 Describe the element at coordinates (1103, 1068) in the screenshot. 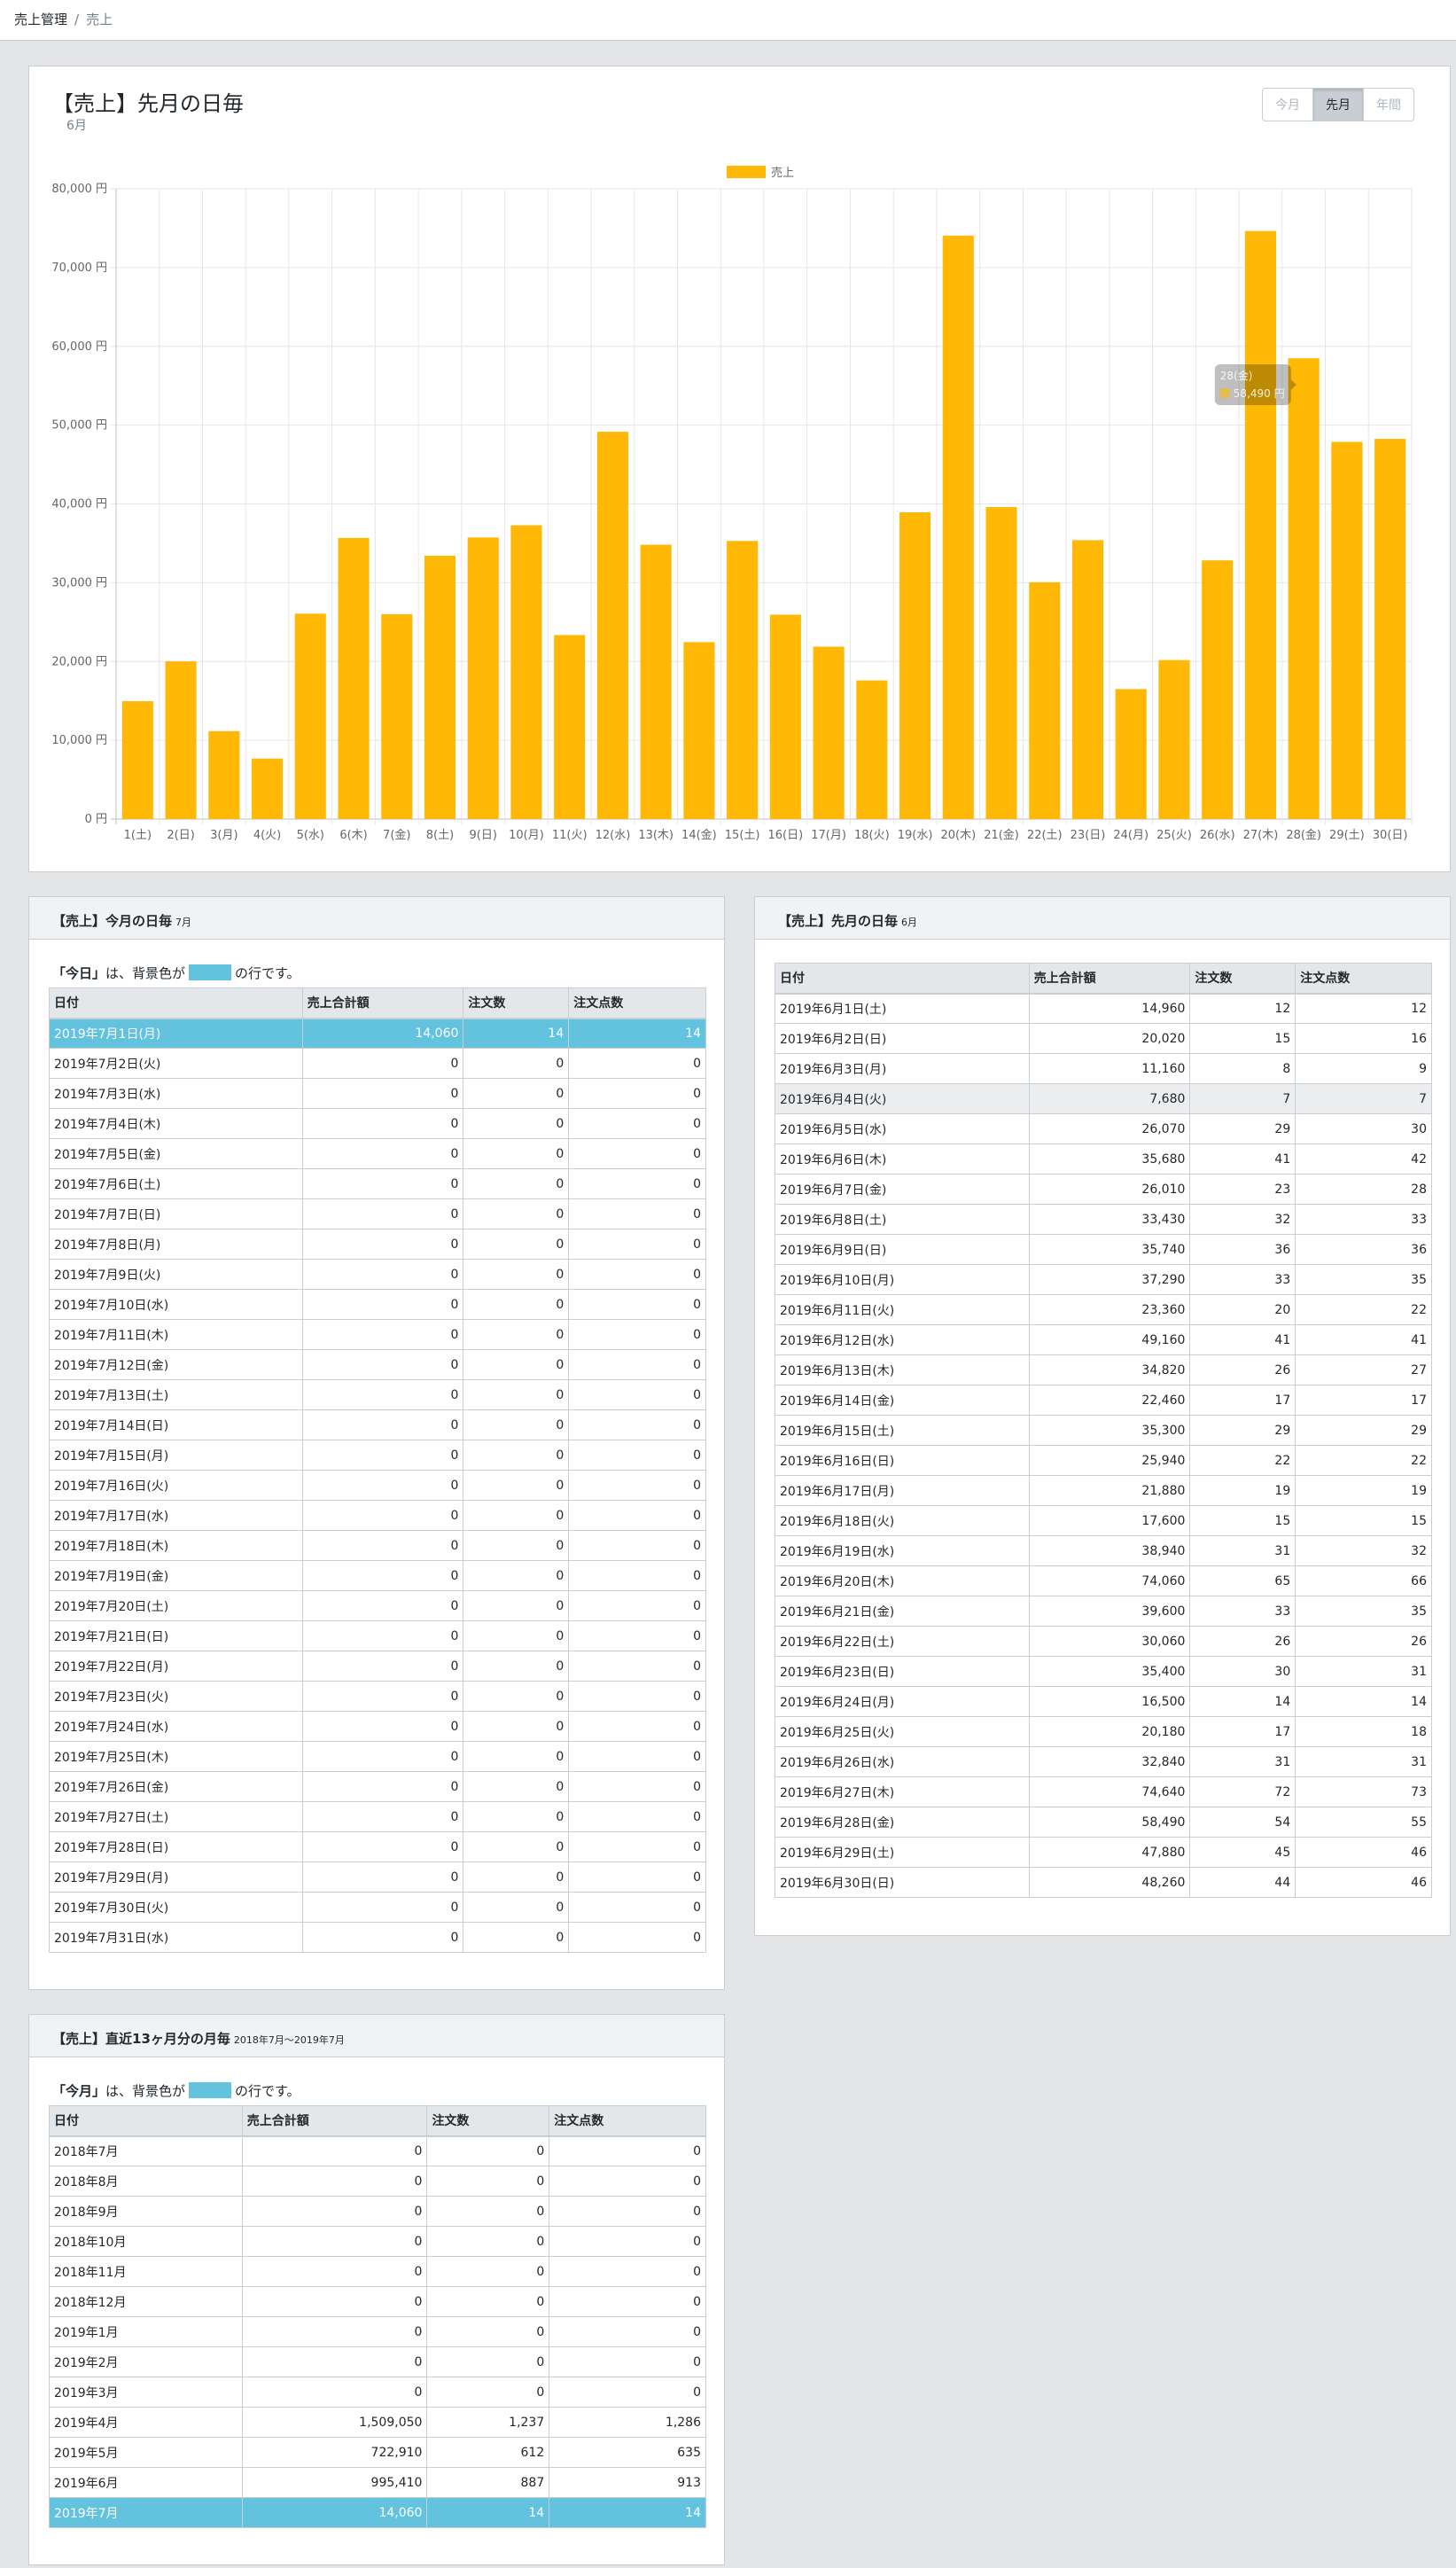

I see `table-row: 2019年6月3日(月) 11,160 8 9` at that location.